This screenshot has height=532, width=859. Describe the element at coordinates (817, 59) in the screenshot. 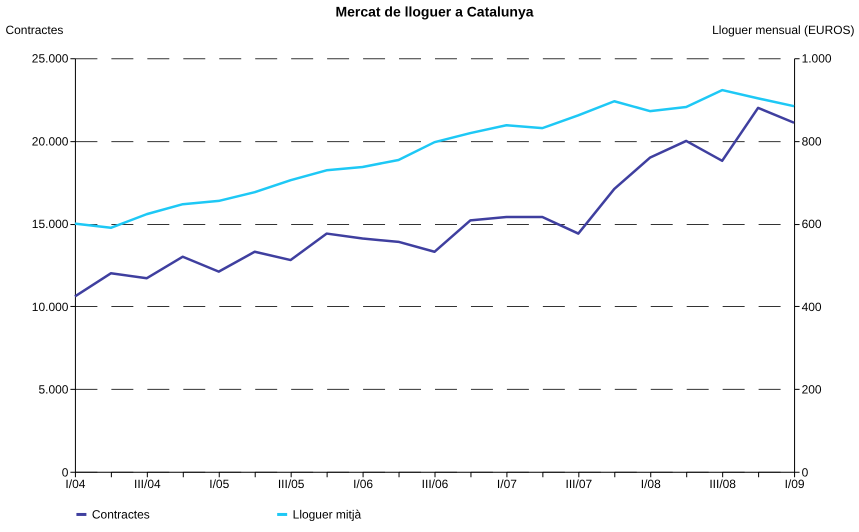

I see `y2-tick-label: 1.000` at that location.